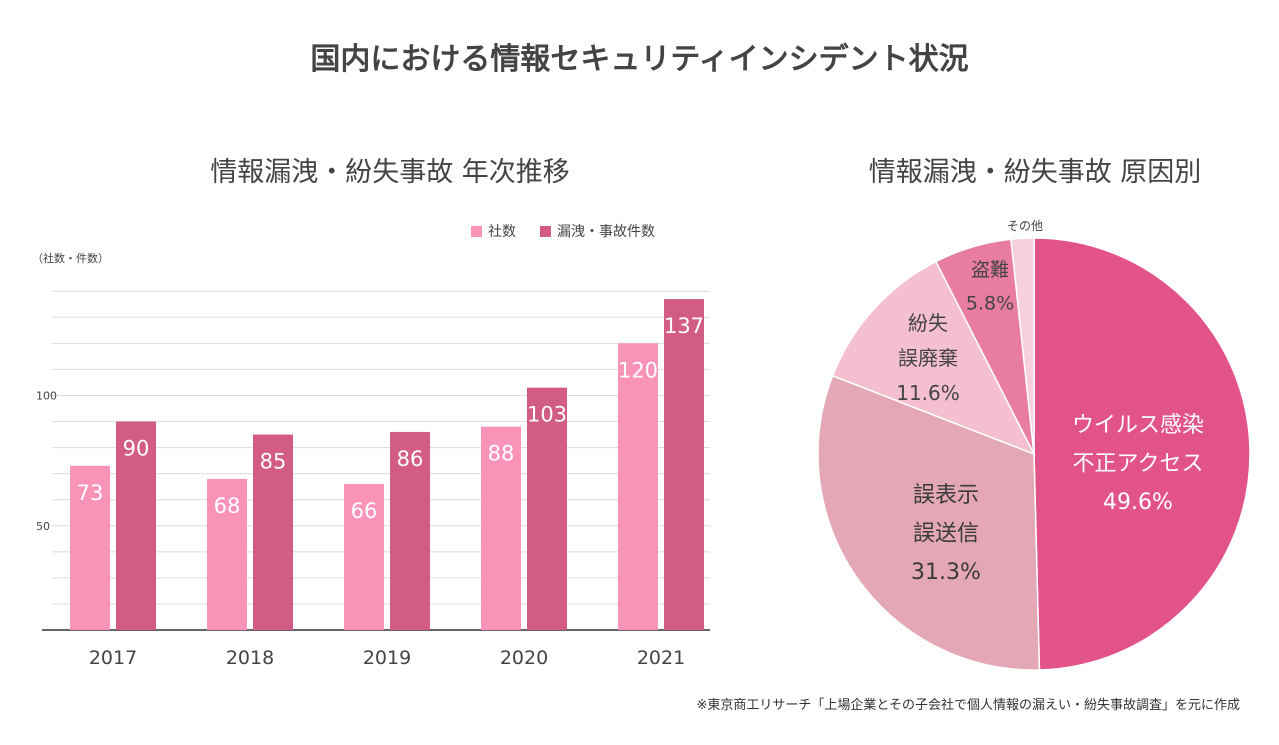 The height and width of the screenshot is (745, 1279). Describe the element at coordinates (1138, 425) in the screenshot. I see `pie-slice-label: ウイルス感染` at that location.